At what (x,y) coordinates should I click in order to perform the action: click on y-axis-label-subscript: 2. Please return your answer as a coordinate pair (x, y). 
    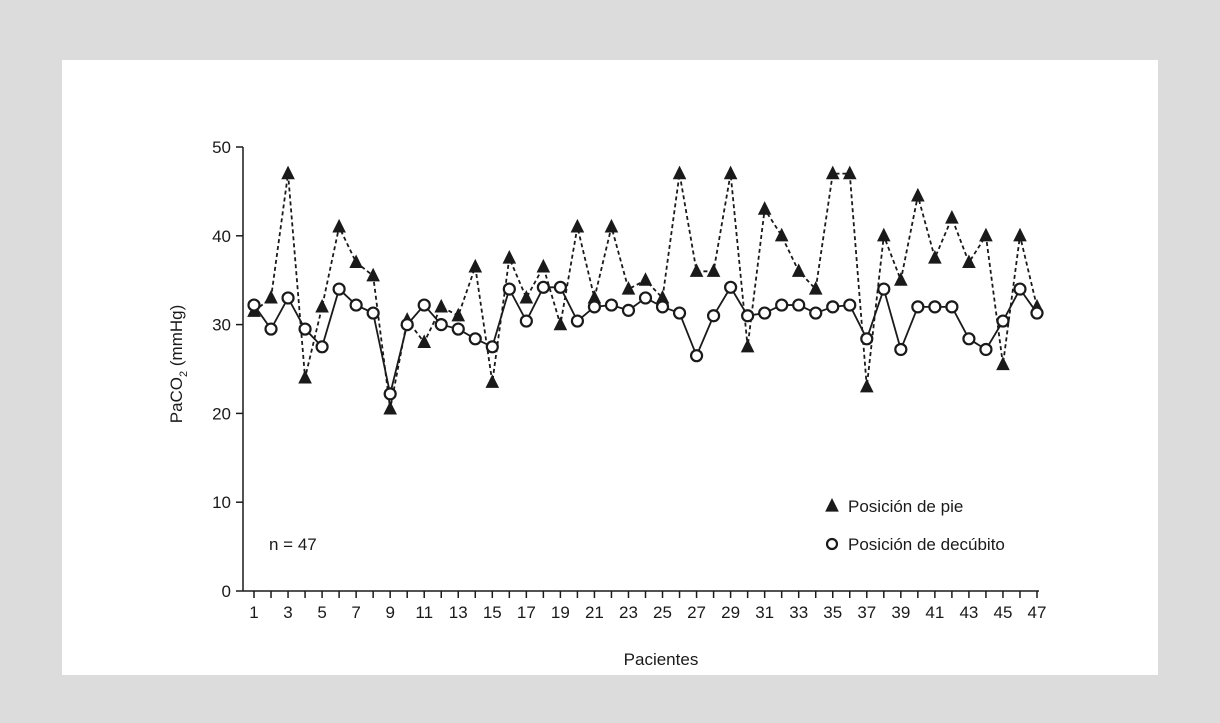
    Looking at the image, I should click on (184, 374).